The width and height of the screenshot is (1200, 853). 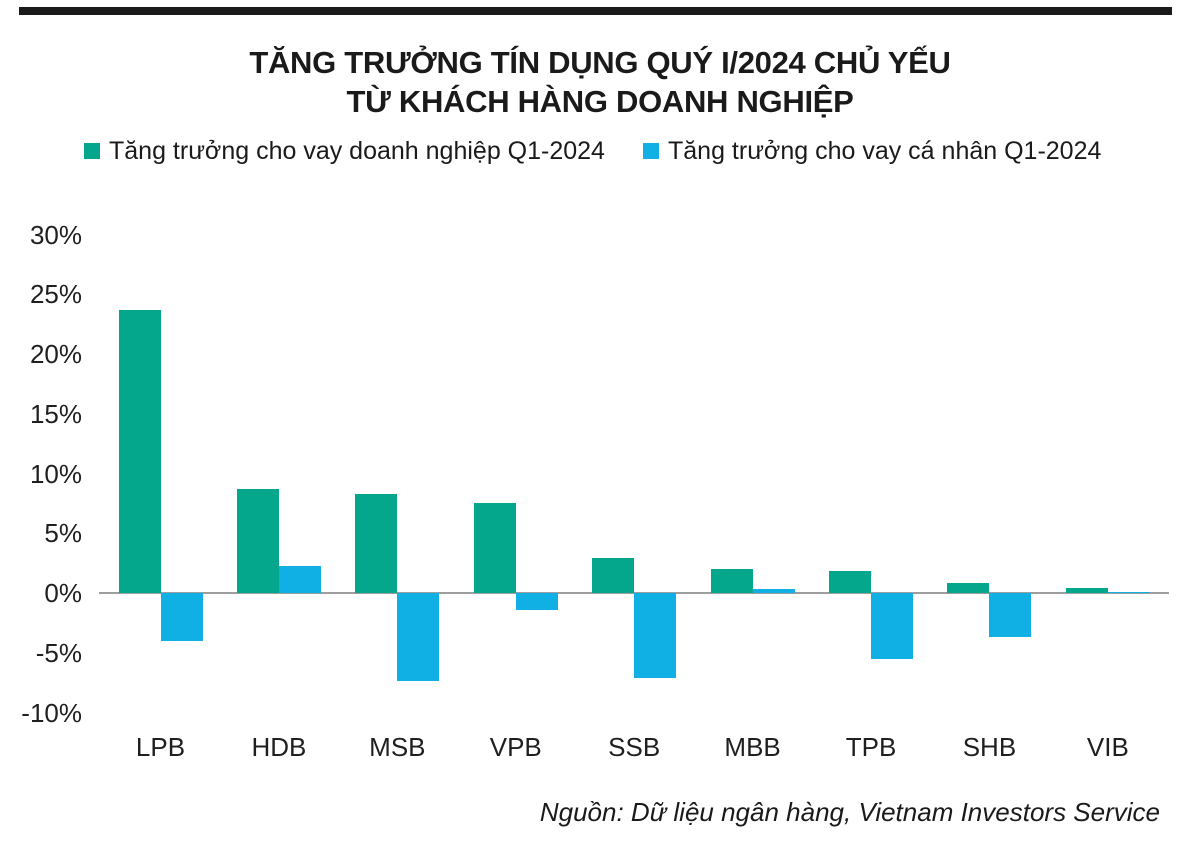 What do you see at coordinates (181, 617) in the screenshot?
I see `bar-personal-LPB` at bounding box center [181, 617].